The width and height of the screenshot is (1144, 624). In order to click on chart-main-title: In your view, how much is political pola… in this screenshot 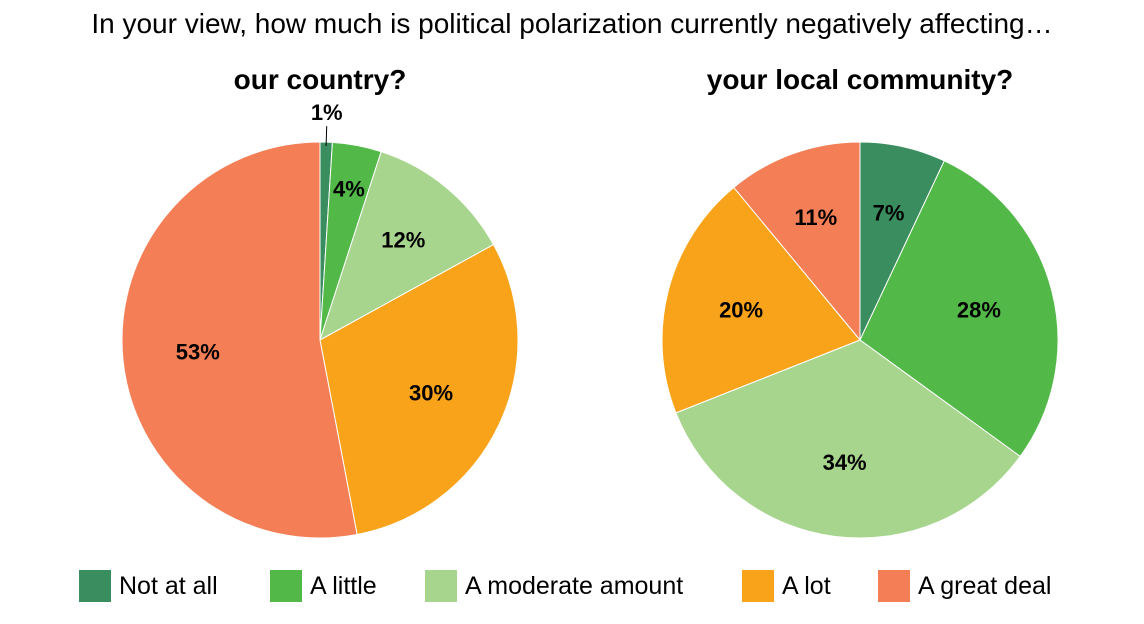, I will do `click(572, 23)`.